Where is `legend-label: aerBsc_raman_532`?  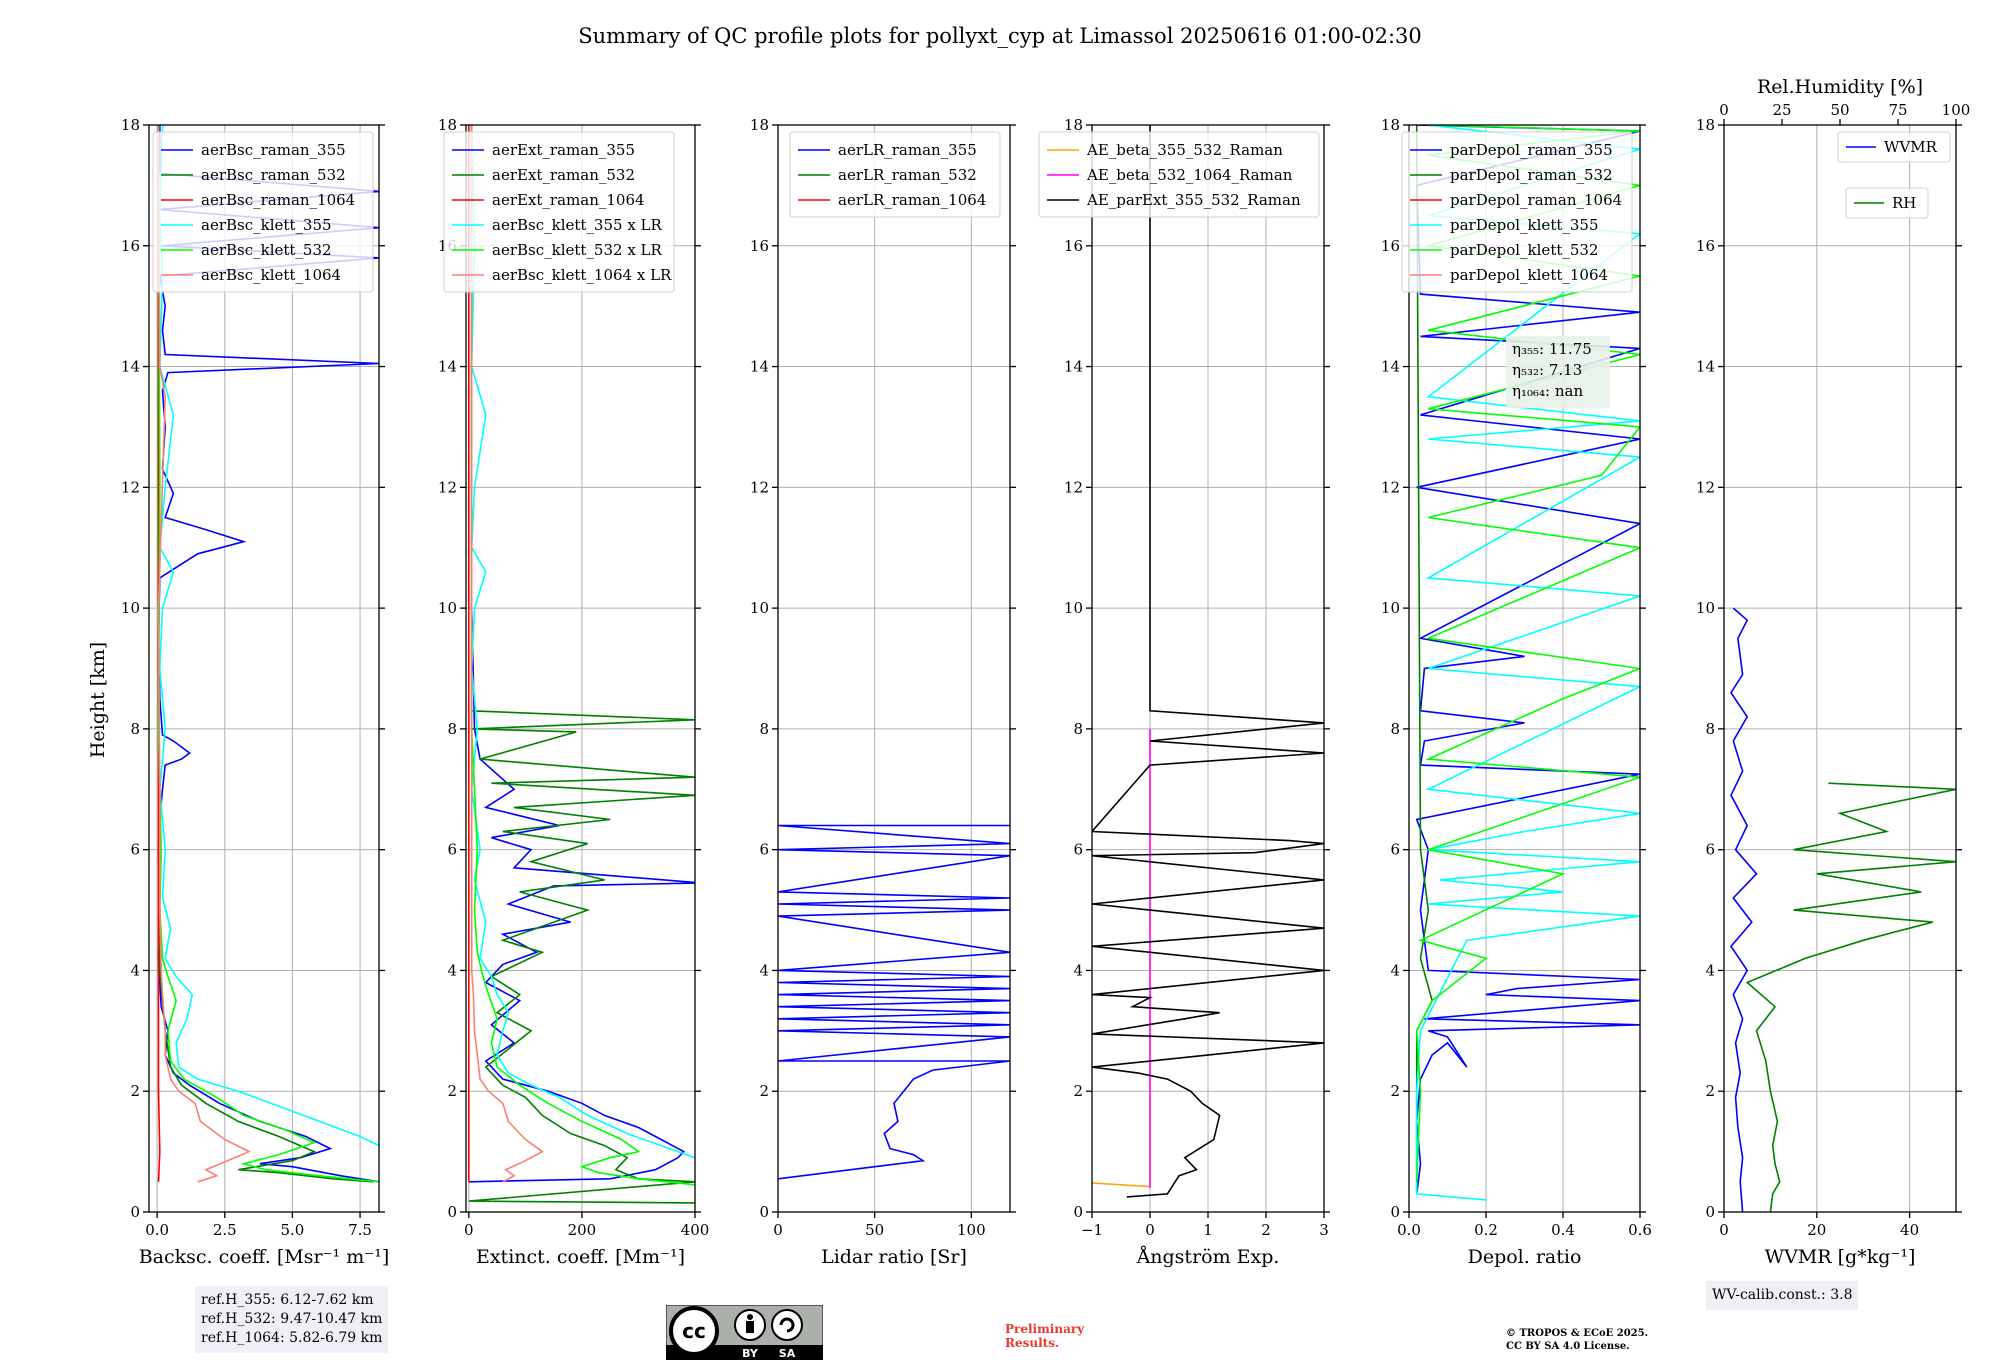 legend-label: aerBsc_raman_532 is located at coordinates (273, 175).